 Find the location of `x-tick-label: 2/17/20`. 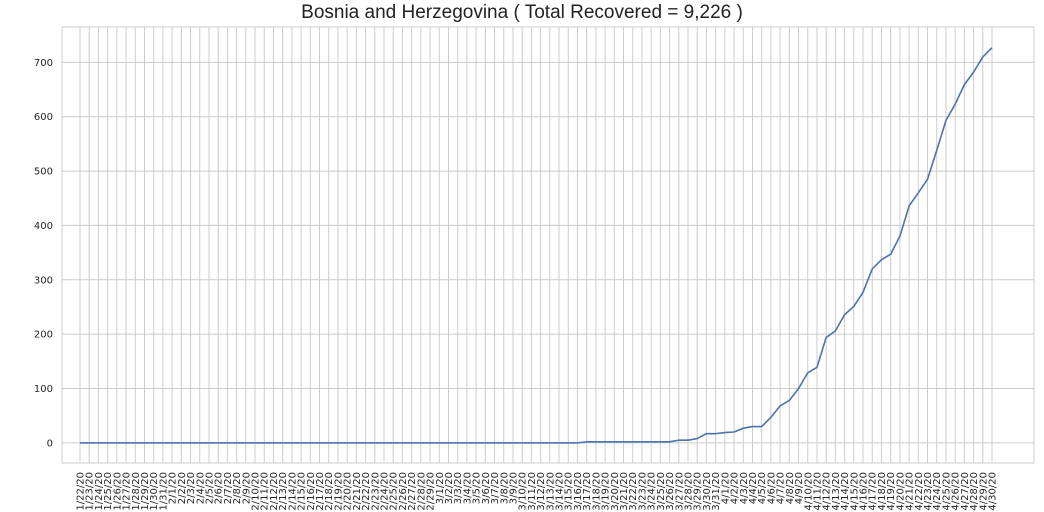

x-tick-label: 2/17/20 is located at coordinates (320, 491).